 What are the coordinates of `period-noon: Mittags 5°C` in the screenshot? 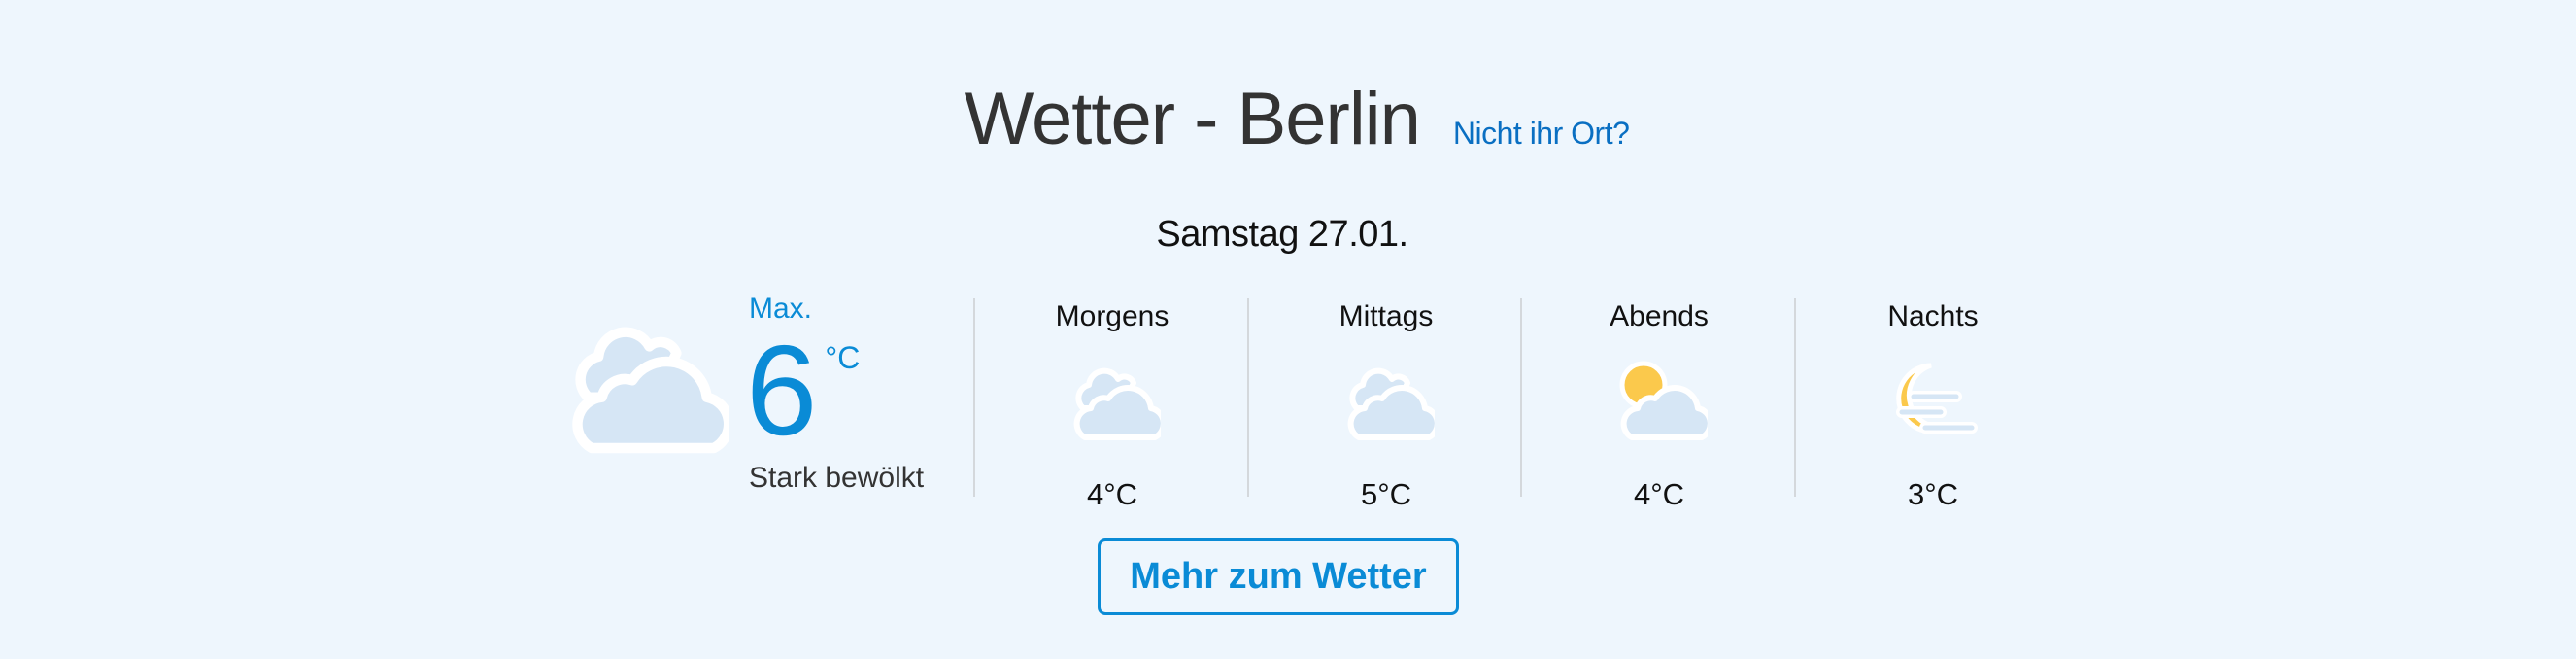 It's located at (1386, 405).